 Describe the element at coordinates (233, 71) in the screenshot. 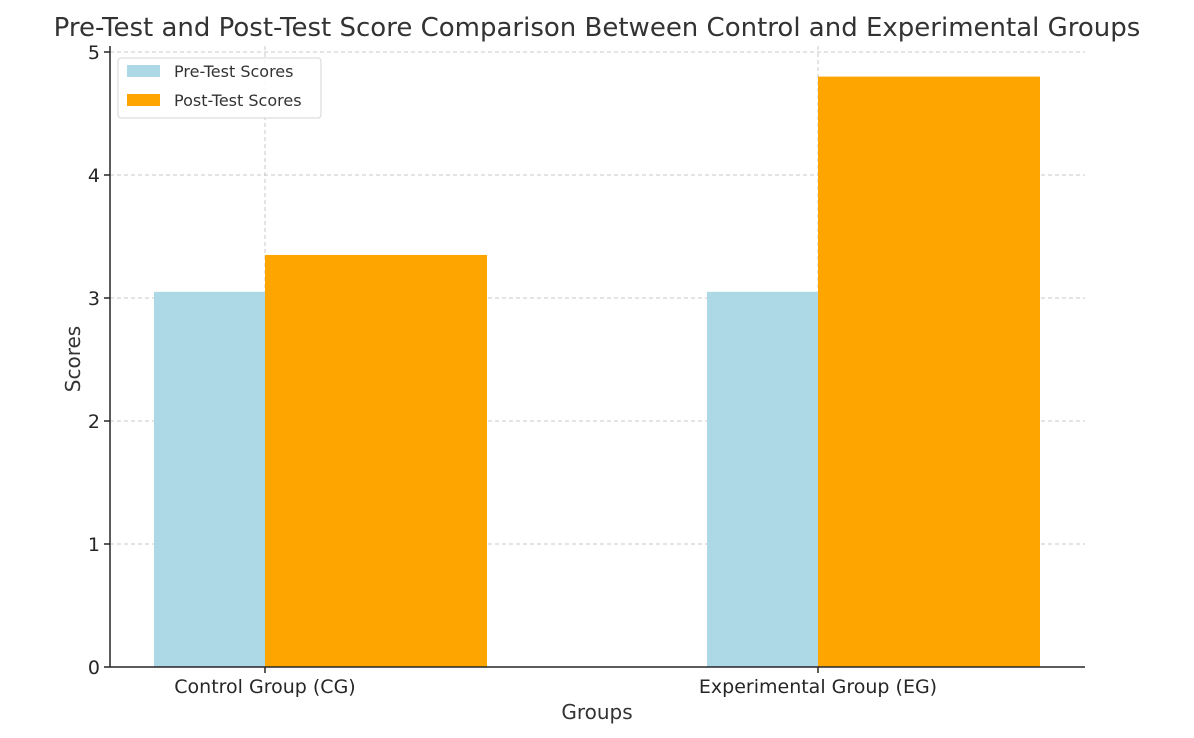

I see `legend-label-pre-test: Pre-Test Scores` at that location.